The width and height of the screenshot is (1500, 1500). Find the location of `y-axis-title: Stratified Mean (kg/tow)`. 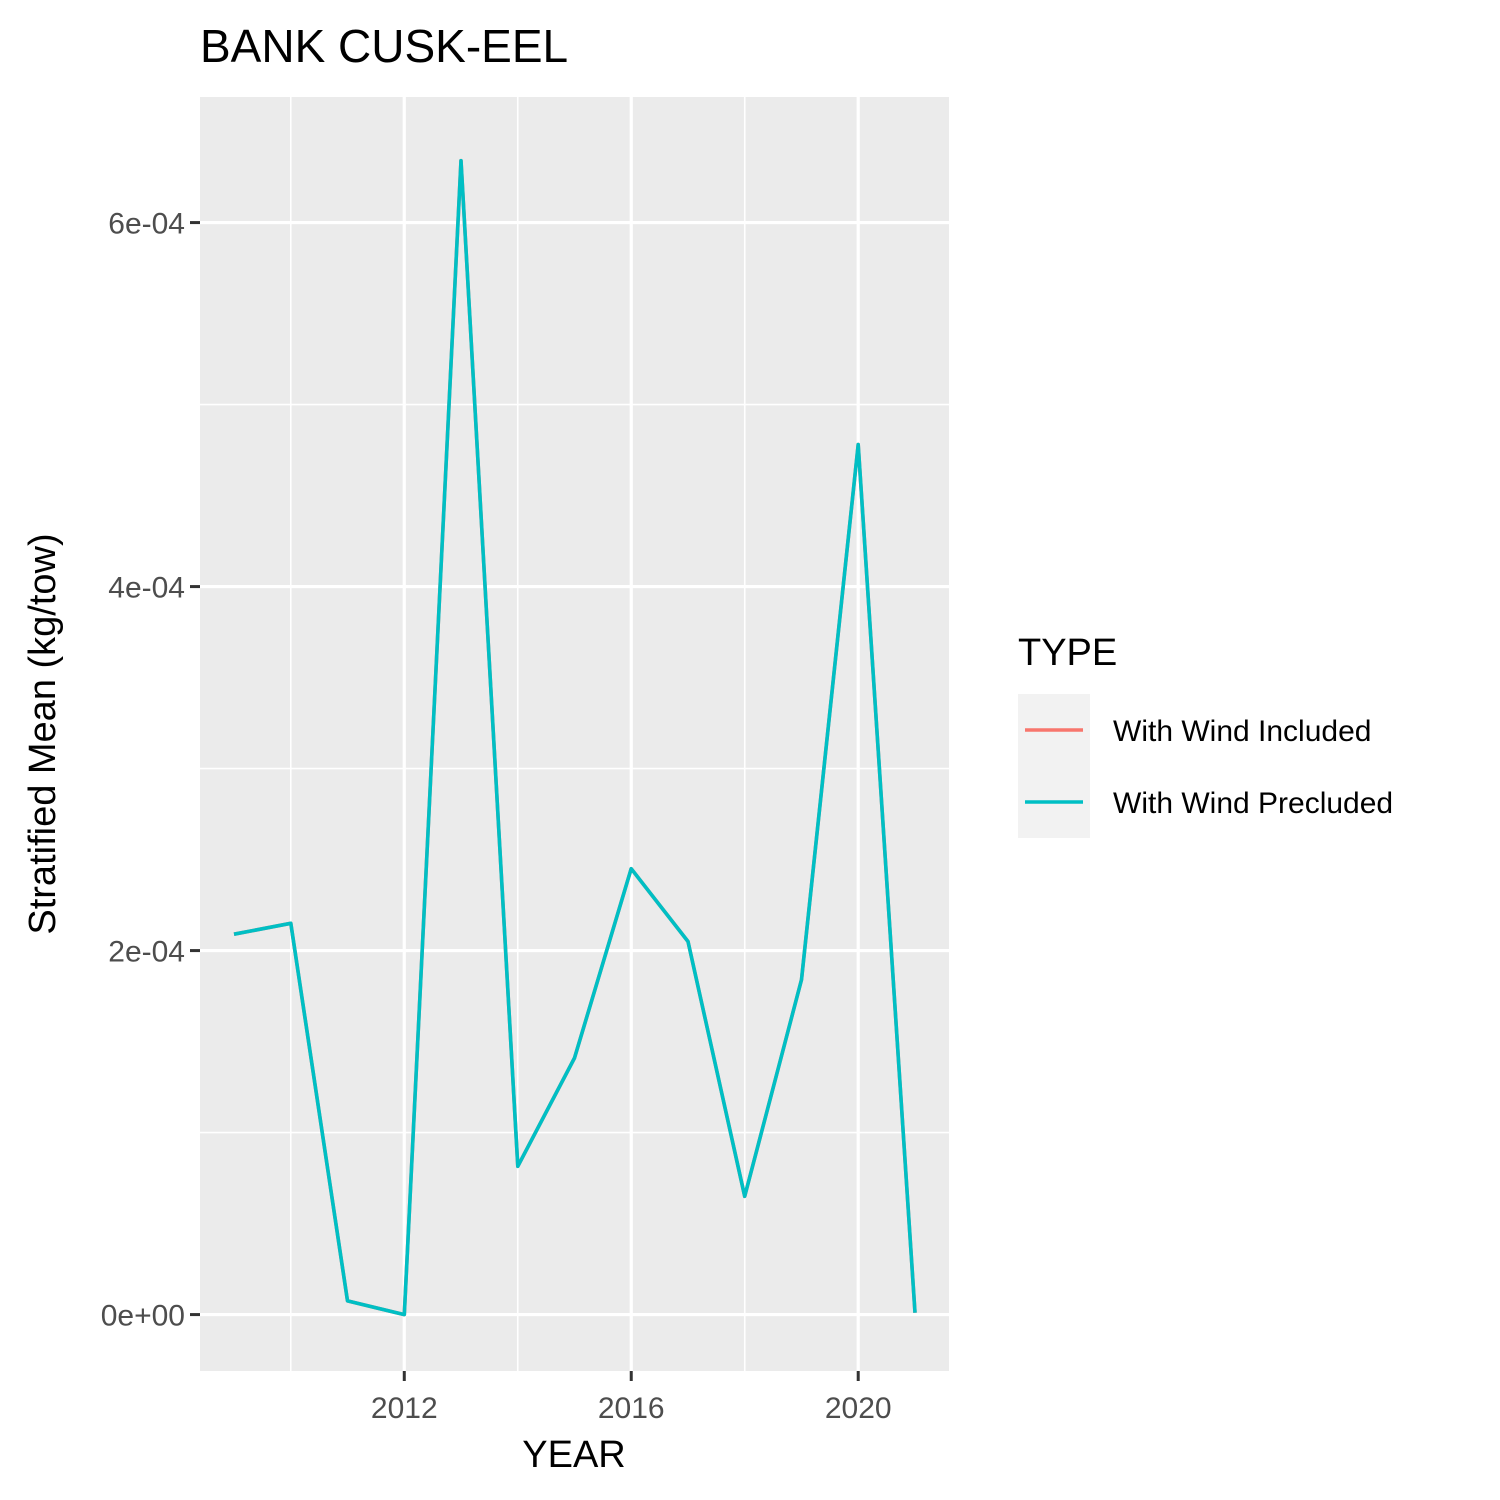

y-axis-title: Stratified Mean (kg/tow) is located at coordinates (43, 733).